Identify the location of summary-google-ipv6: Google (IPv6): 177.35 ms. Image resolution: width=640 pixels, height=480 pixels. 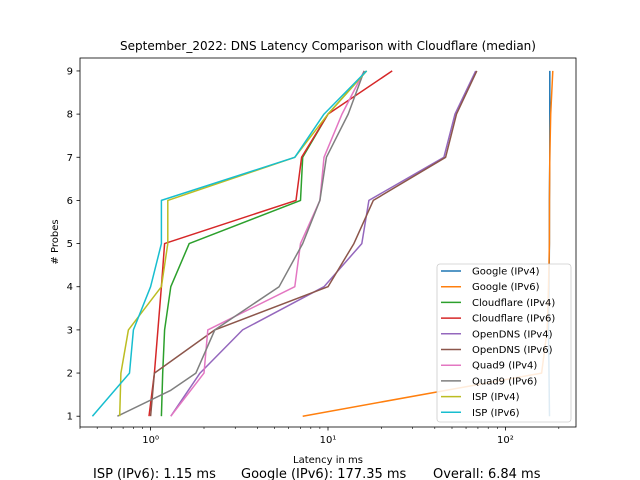
(324, 473).